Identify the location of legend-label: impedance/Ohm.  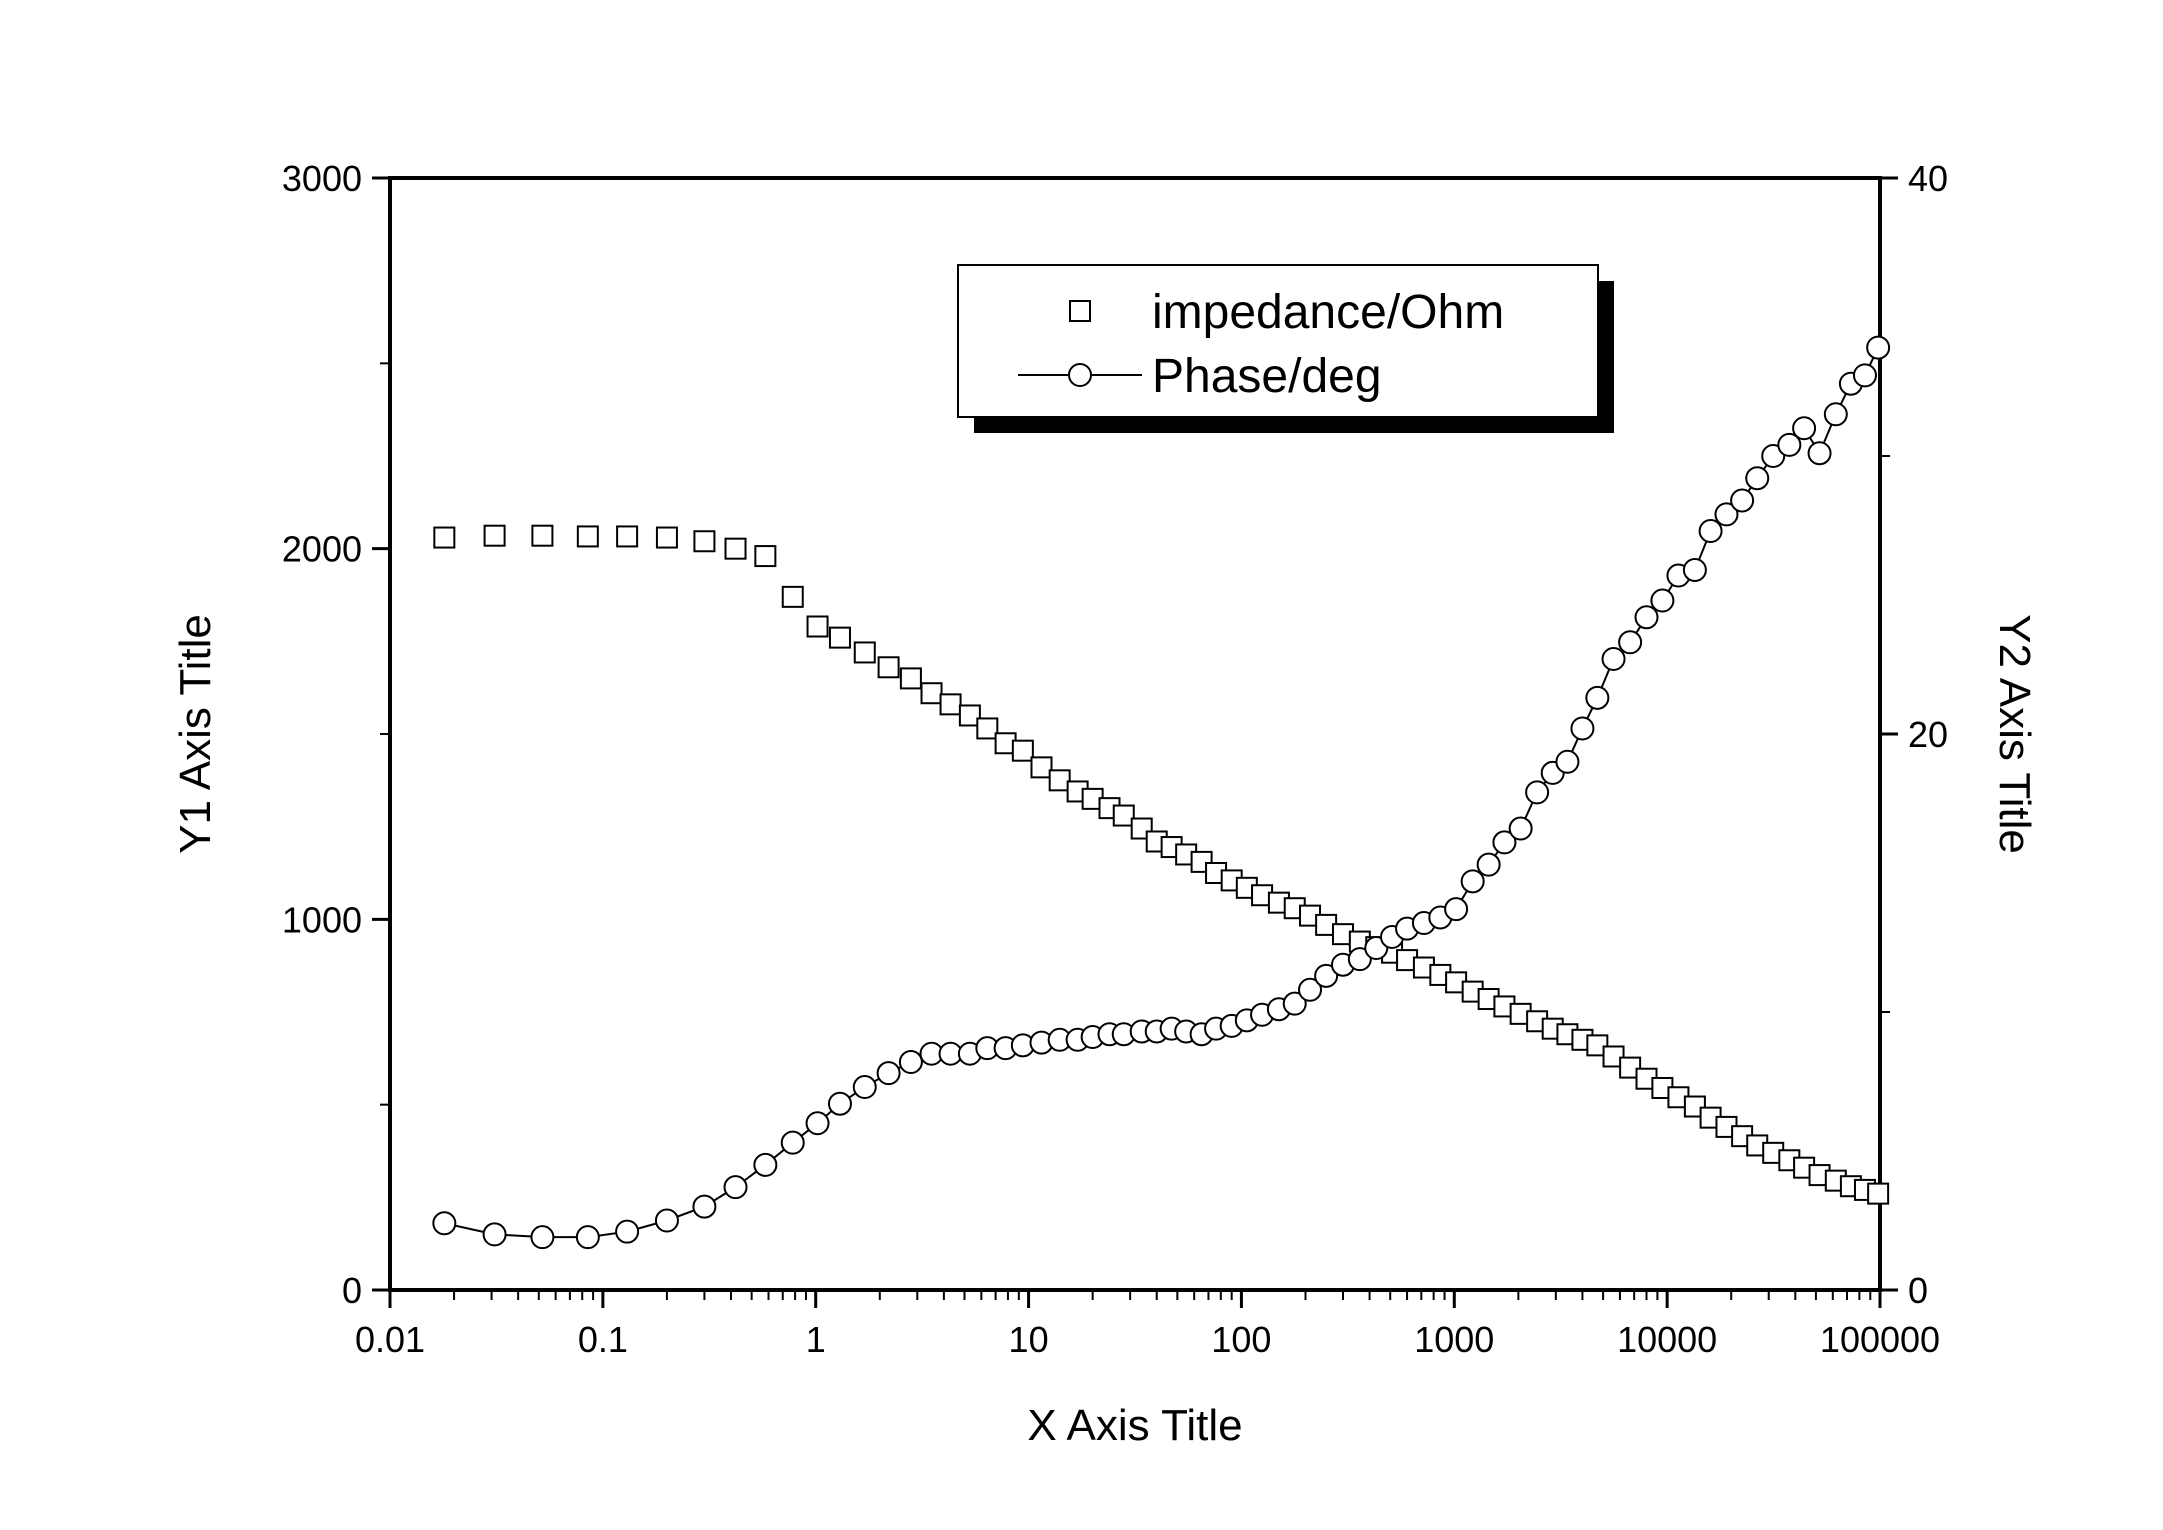
(1328, 312).